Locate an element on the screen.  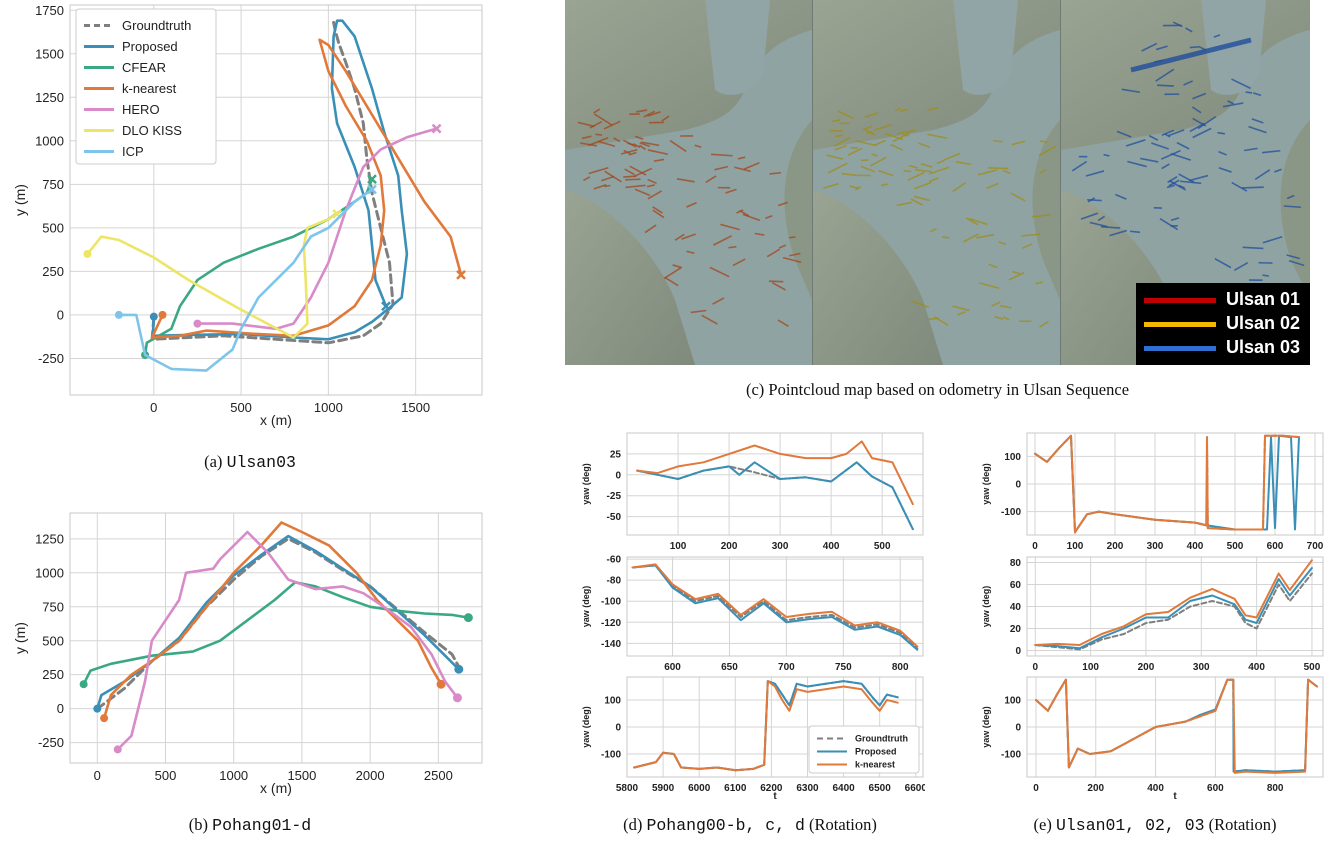
plot-area is located at coordinates (276, 638).